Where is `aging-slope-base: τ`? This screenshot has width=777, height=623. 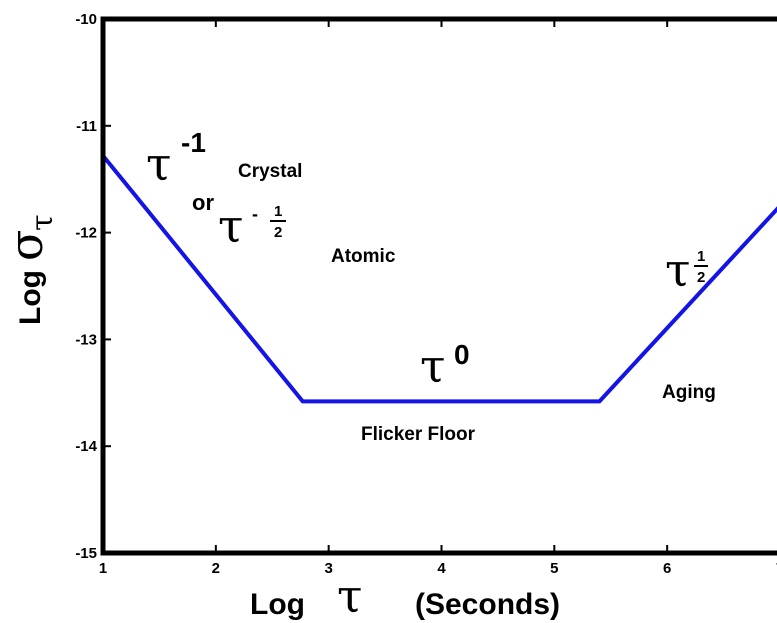 aging-slope-base: τ is located at coordinates (677, 270).